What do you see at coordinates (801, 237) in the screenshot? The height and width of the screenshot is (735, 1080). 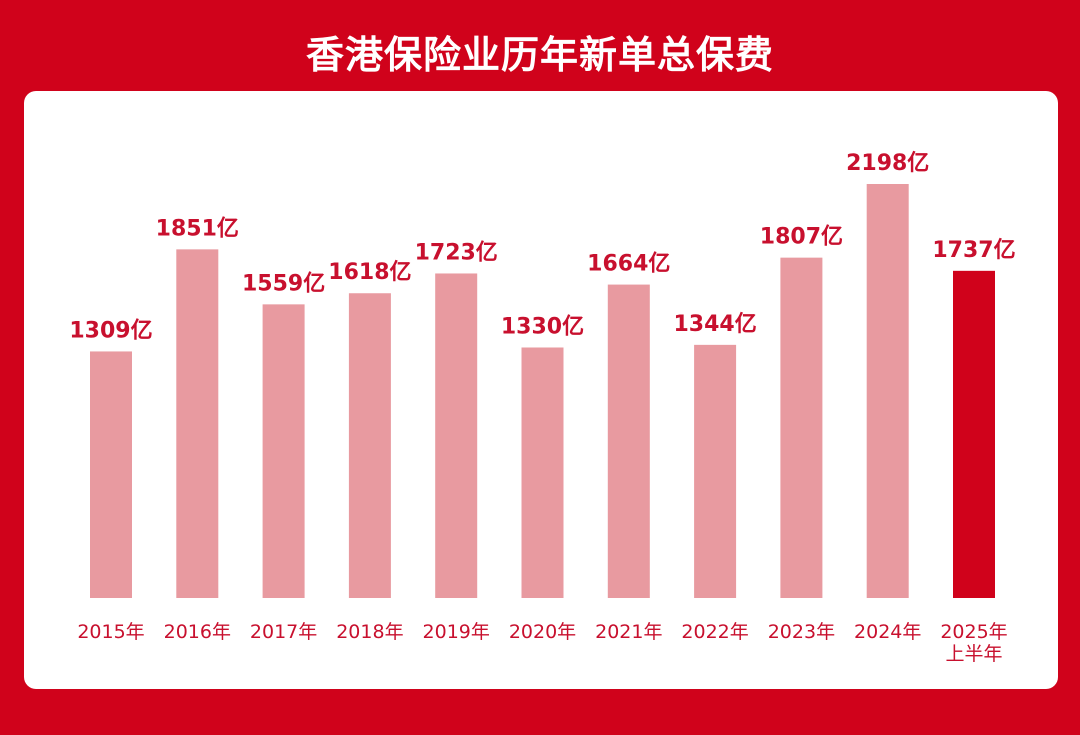 I see `value-label-8: 1807亿` at bounding box center [801, 237].